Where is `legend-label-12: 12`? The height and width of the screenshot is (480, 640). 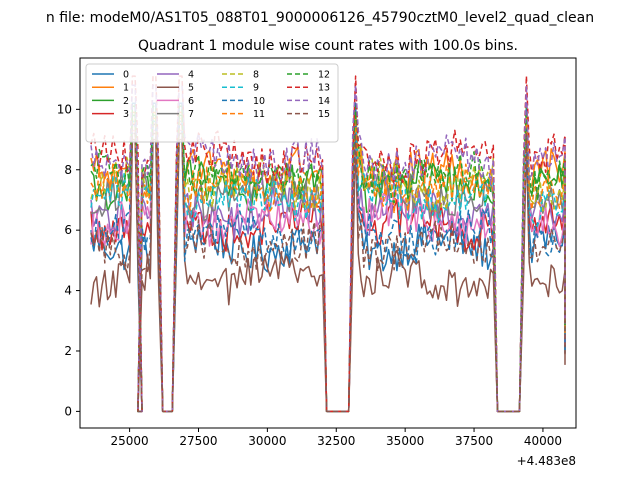 legend-label-12: 12 is located at coordinates (324, 75).